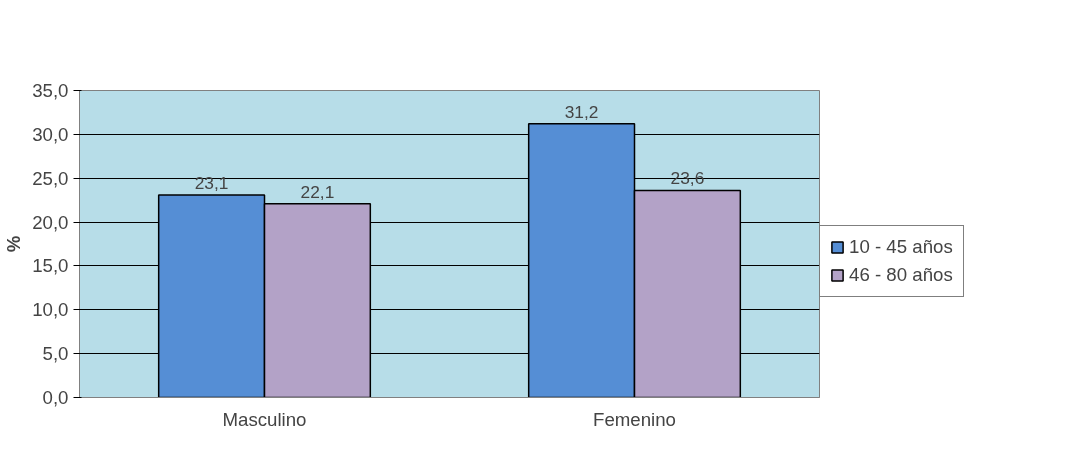 This screenshot has width=1073, height=472. What do you see at coordinates (211, 182) in the screenshot?
I see `data-label: 23,1` at bounding box center [211, 182].